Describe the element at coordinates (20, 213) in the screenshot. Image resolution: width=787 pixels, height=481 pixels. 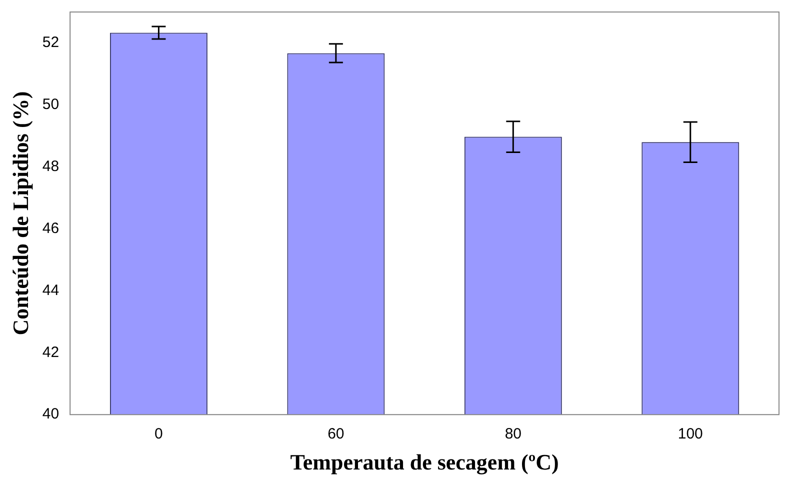
I see `y-axis-title: Conteúdo de Lipidios (%)` at that location.